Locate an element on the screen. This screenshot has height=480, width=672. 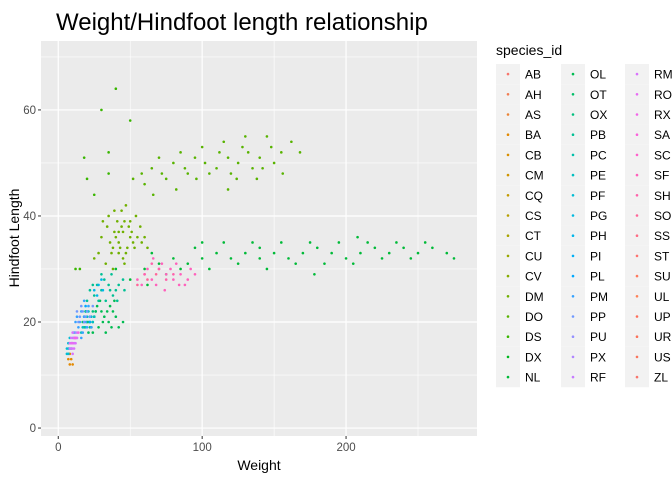
x-tick-label: 200 is located at coordinates (345, 448).